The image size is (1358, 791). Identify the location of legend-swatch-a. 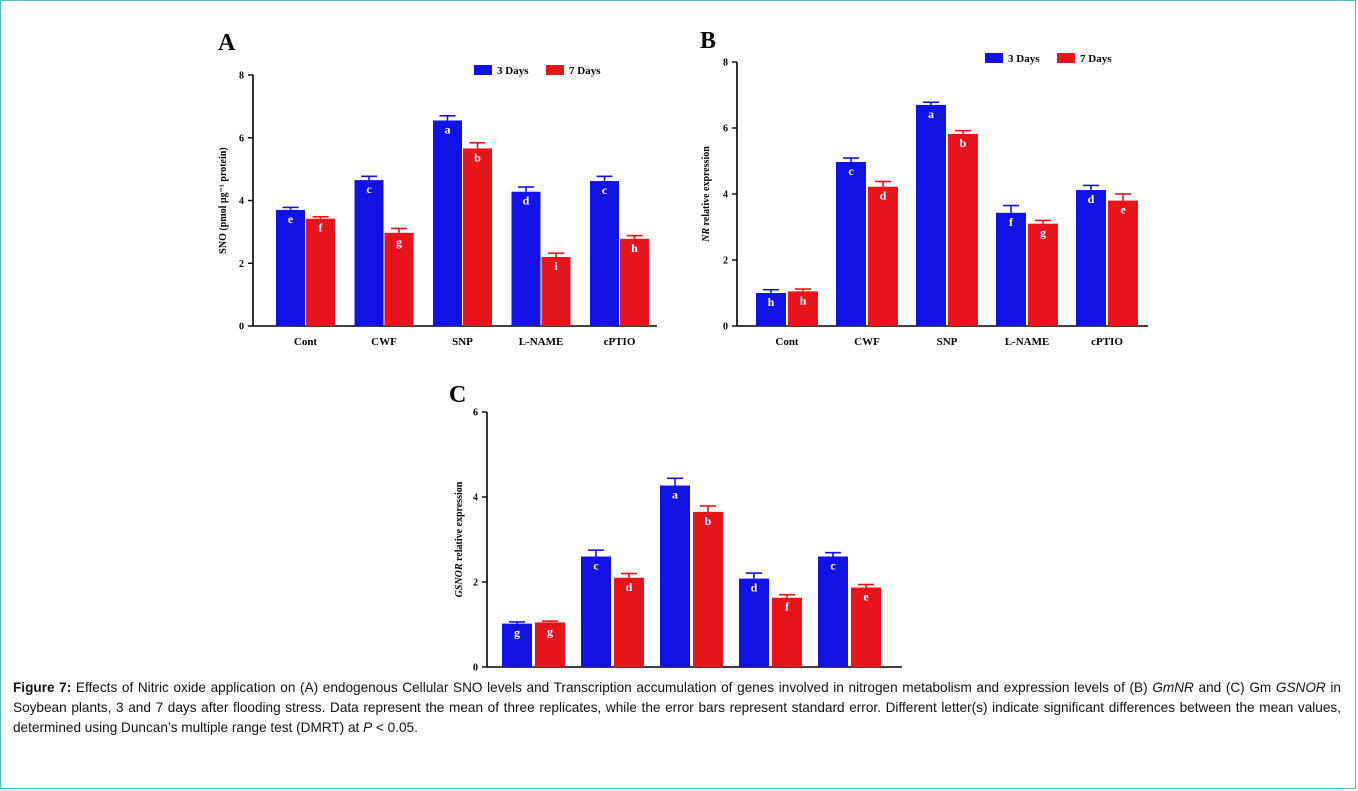
(555, 70).